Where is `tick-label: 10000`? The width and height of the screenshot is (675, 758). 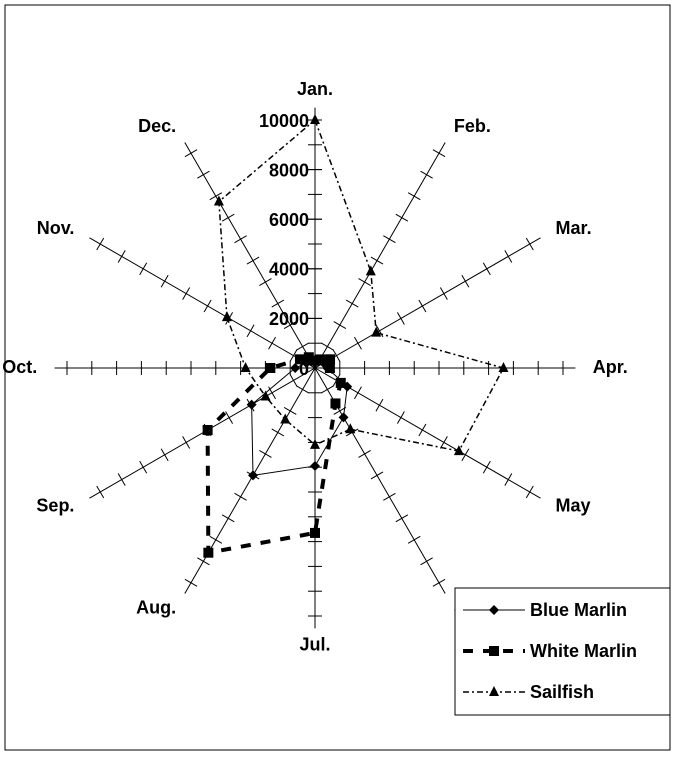 tick-label: 10000 is located at coordinates (284, 121).